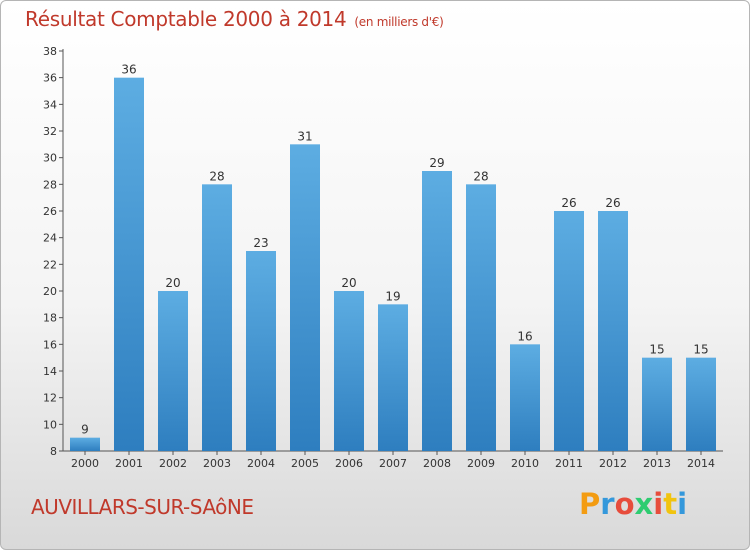  Describe the element at coordinates (305, 298) in the screenshot. I see `bar-2005` at that location.